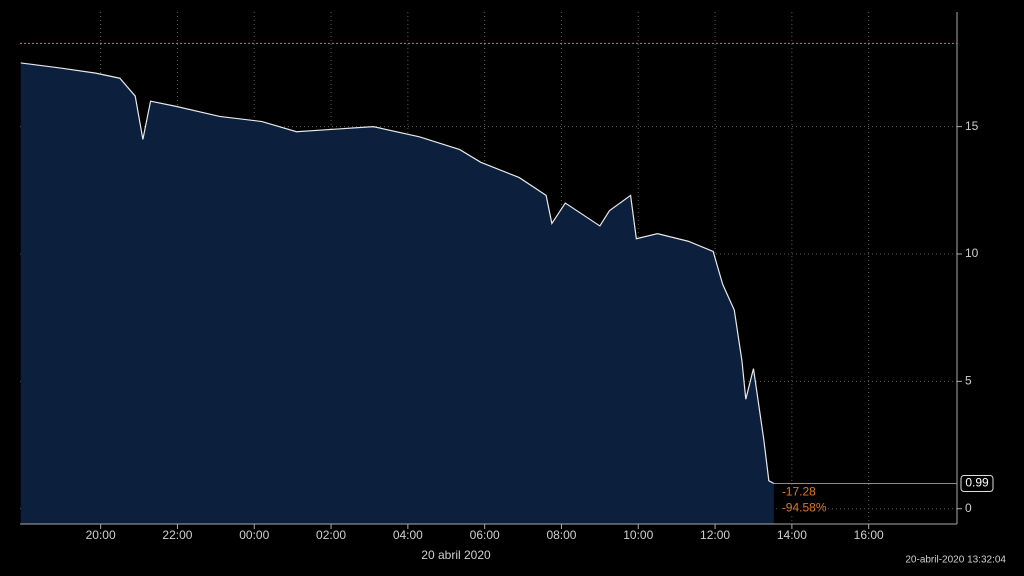 Image resolution: width=1024 pixels, height=576 pixels. I want to click on x-tick-label: 22:00, so click(177, 535).